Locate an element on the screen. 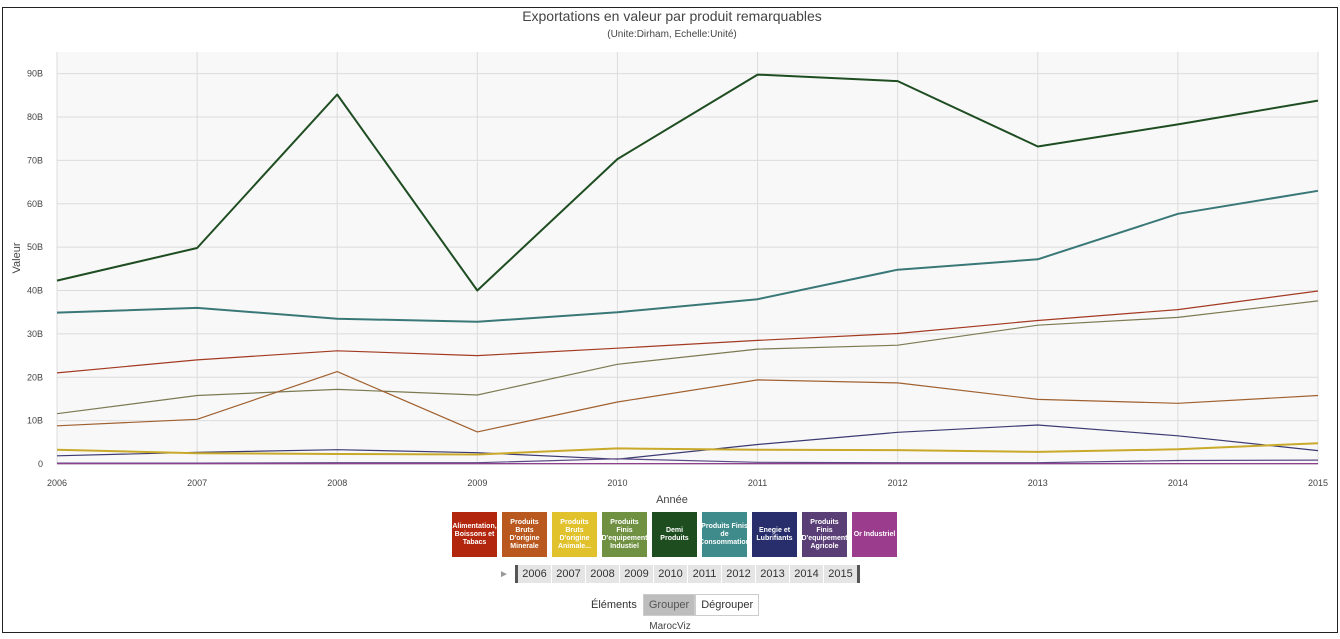  group-button: Grouper is located at coordinates (669, 605).